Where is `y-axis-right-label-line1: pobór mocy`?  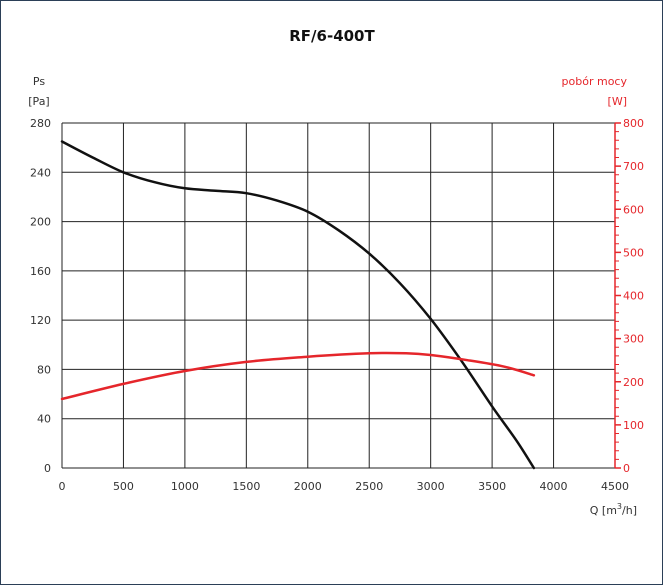
y-axis-right-label-line1: pobór mocy is located at coordinates (595, 81).